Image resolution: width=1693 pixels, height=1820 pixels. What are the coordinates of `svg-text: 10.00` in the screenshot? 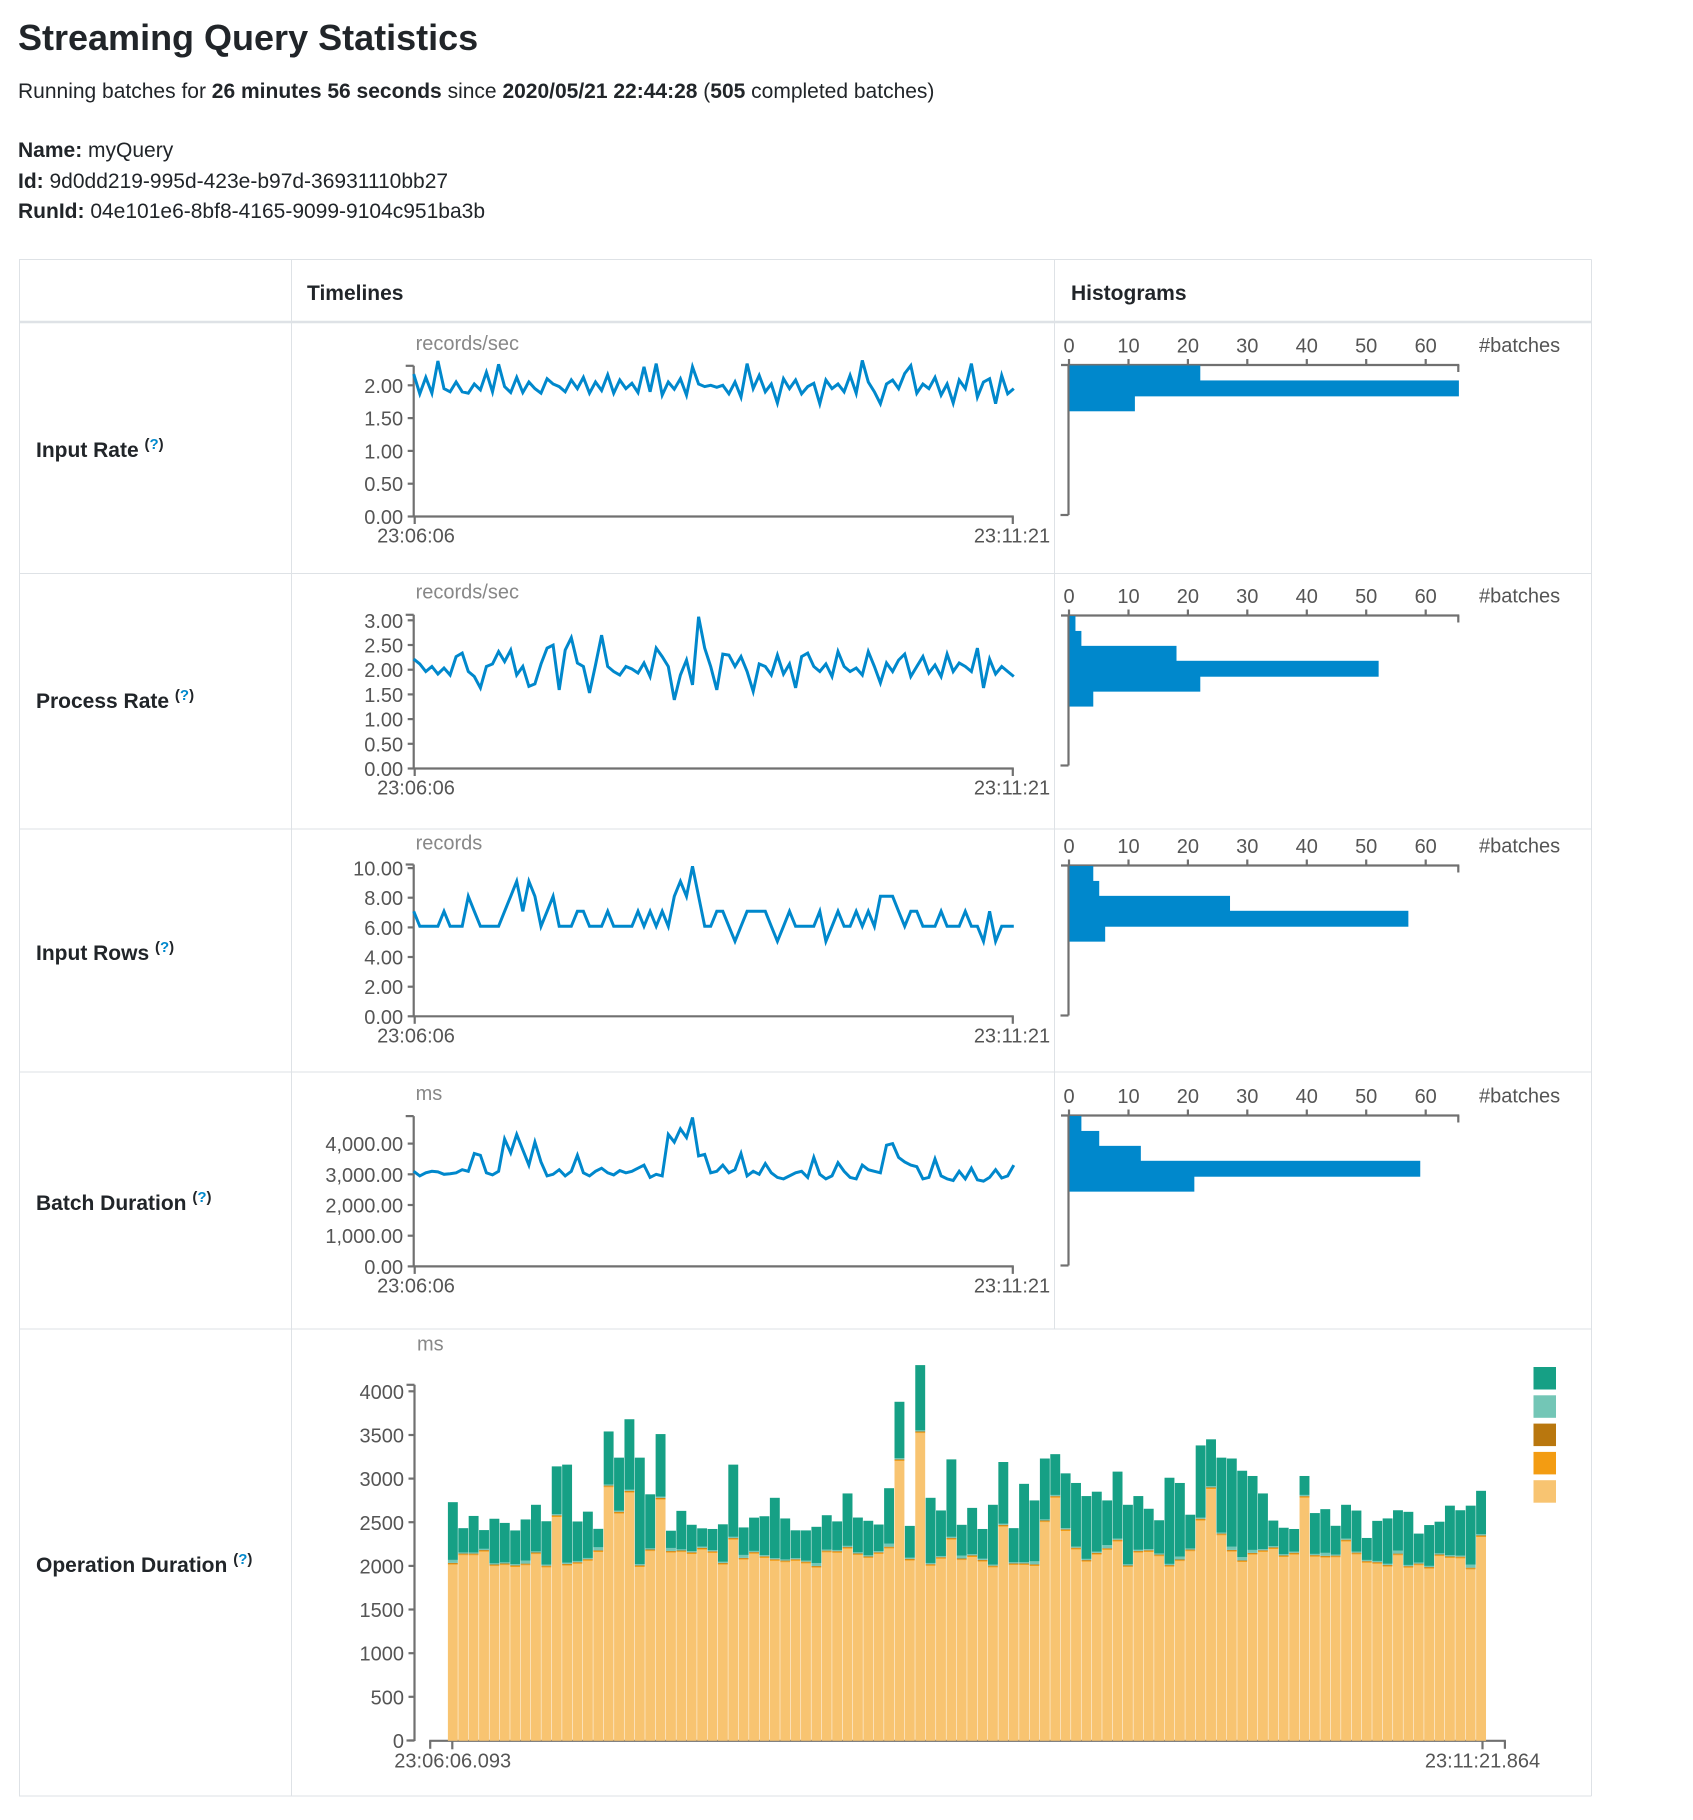 It's located at (378, 870).